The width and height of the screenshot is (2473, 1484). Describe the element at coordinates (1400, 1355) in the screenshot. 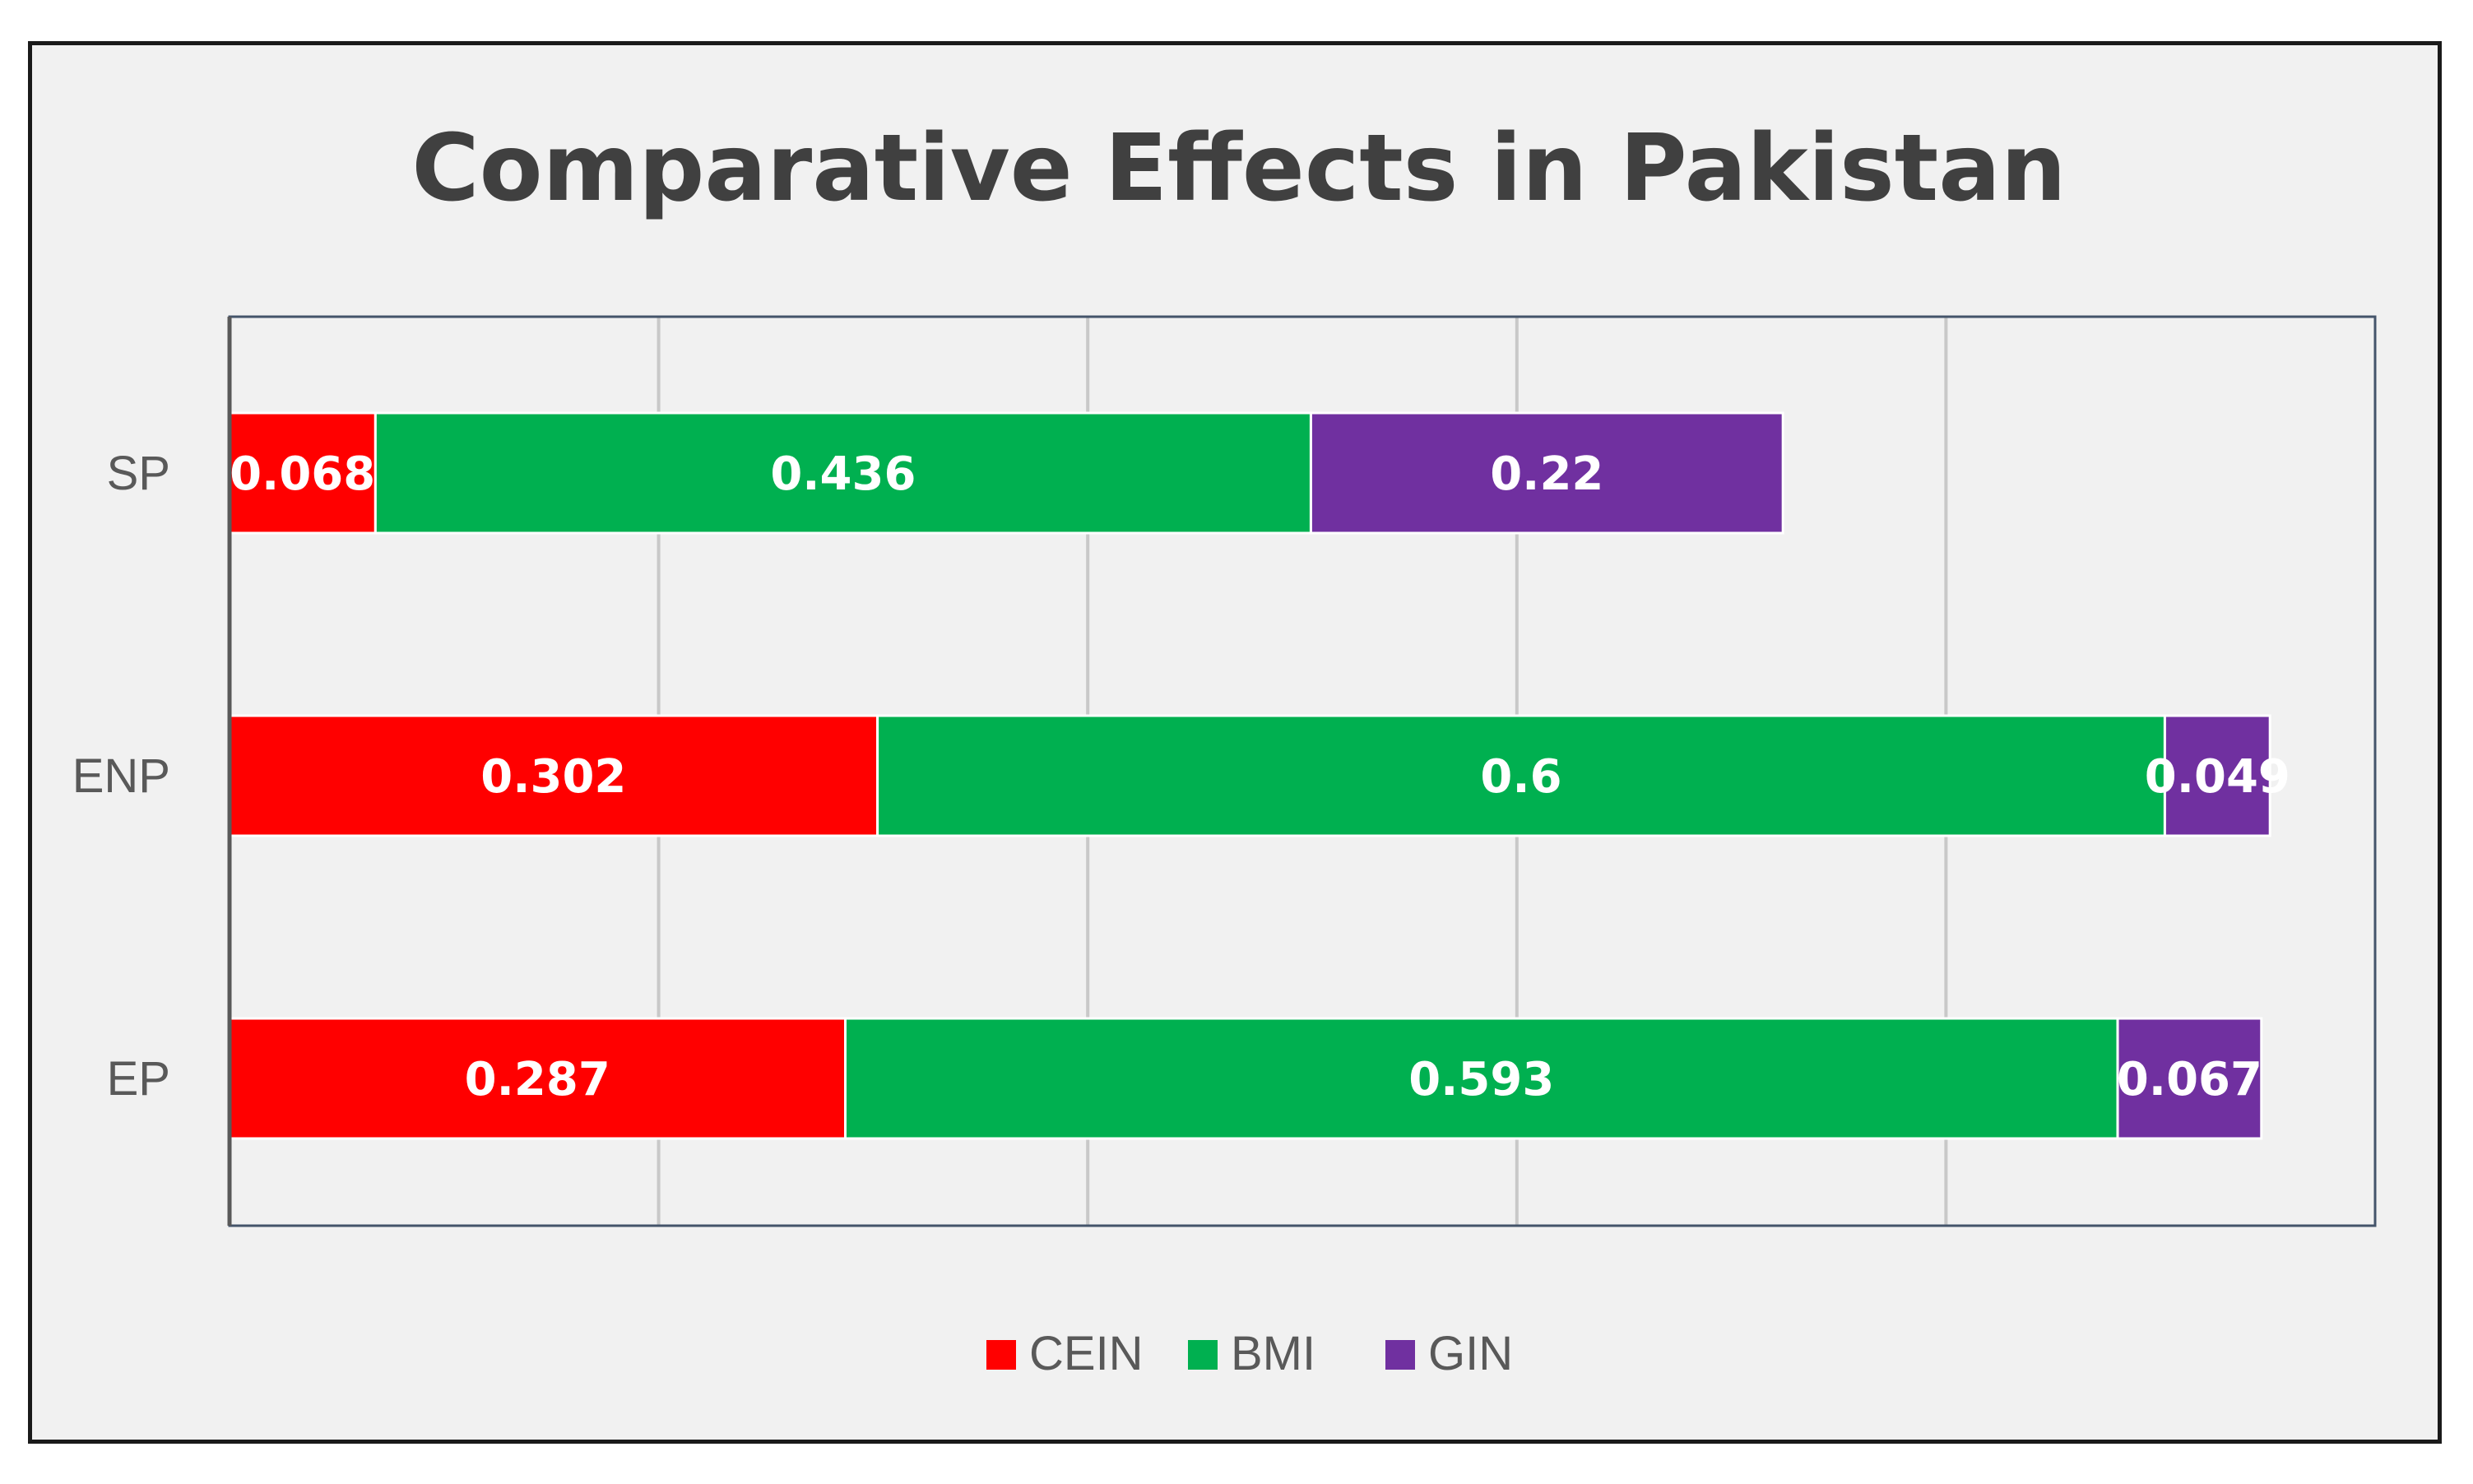

I see `legend-swatch-gin` at that location.